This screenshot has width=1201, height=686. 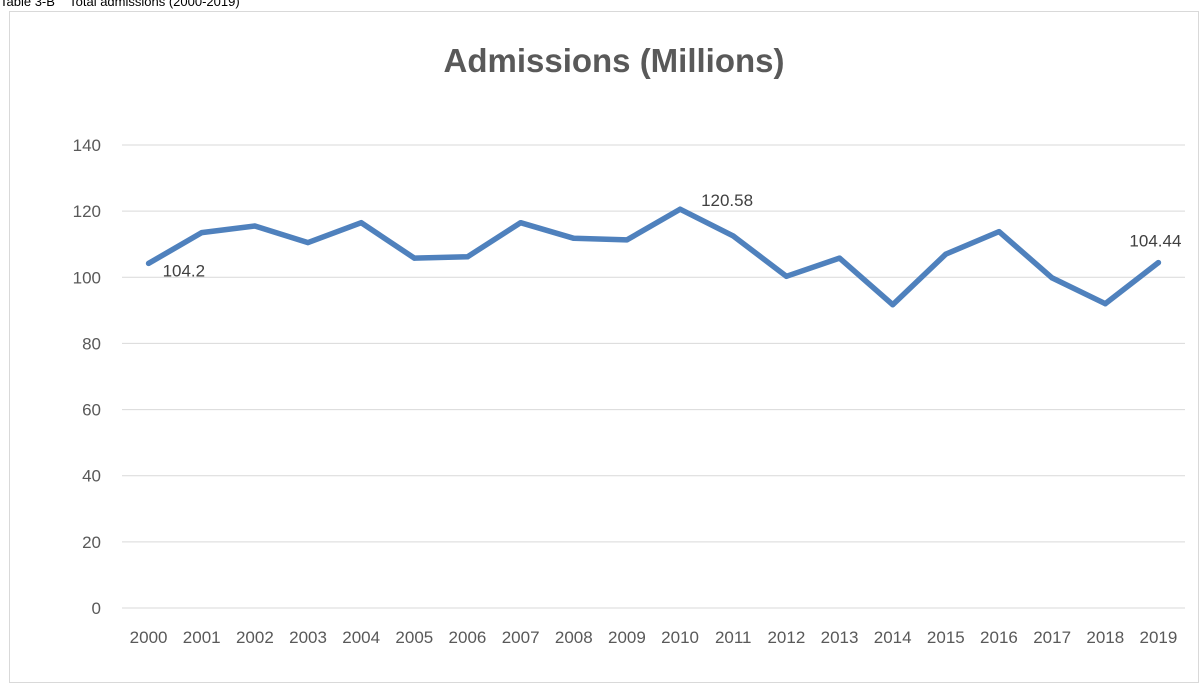 I want to click on data-labels: 104.2 120.58 104.44, so click(x=672, y=235).